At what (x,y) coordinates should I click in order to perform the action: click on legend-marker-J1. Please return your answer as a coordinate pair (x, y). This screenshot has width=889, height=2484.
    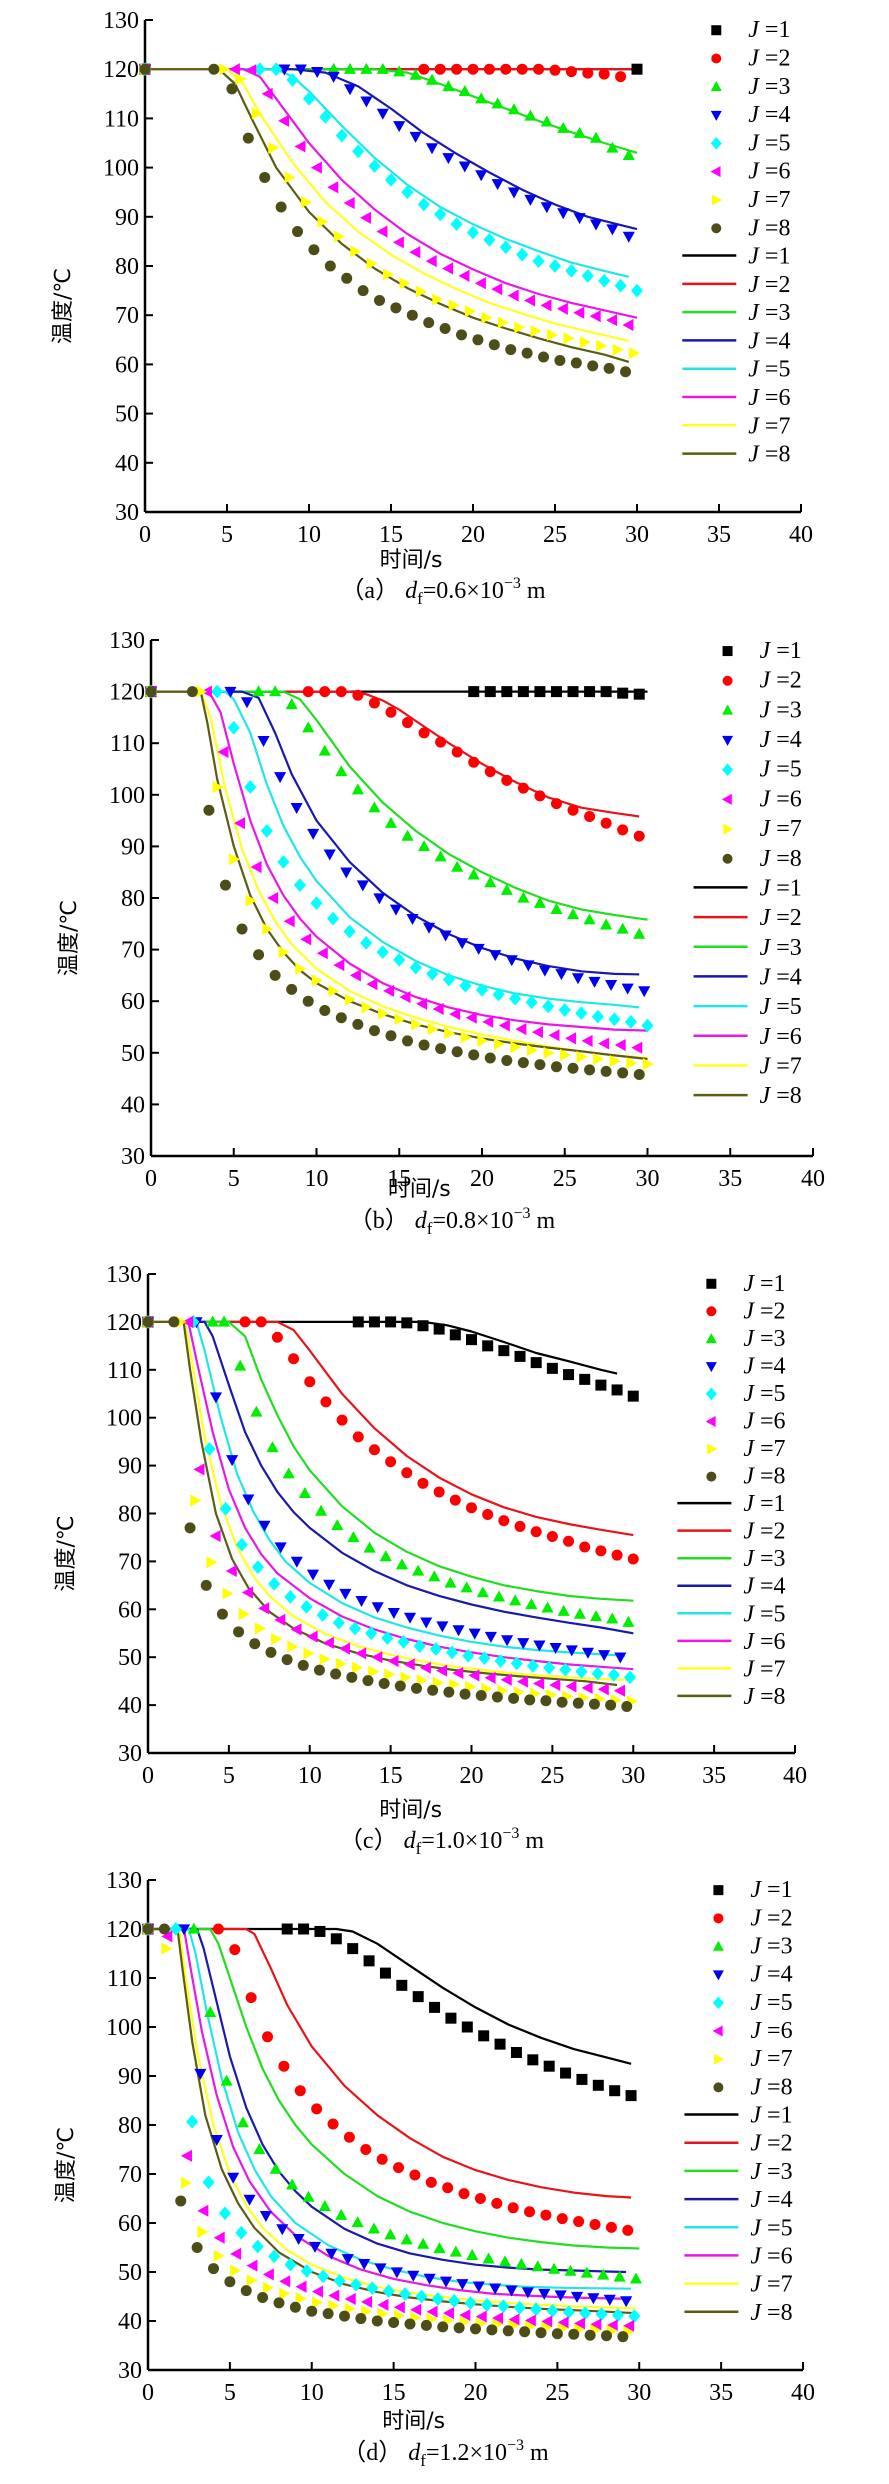
    Looking at the image, I should click on (718, 1890).